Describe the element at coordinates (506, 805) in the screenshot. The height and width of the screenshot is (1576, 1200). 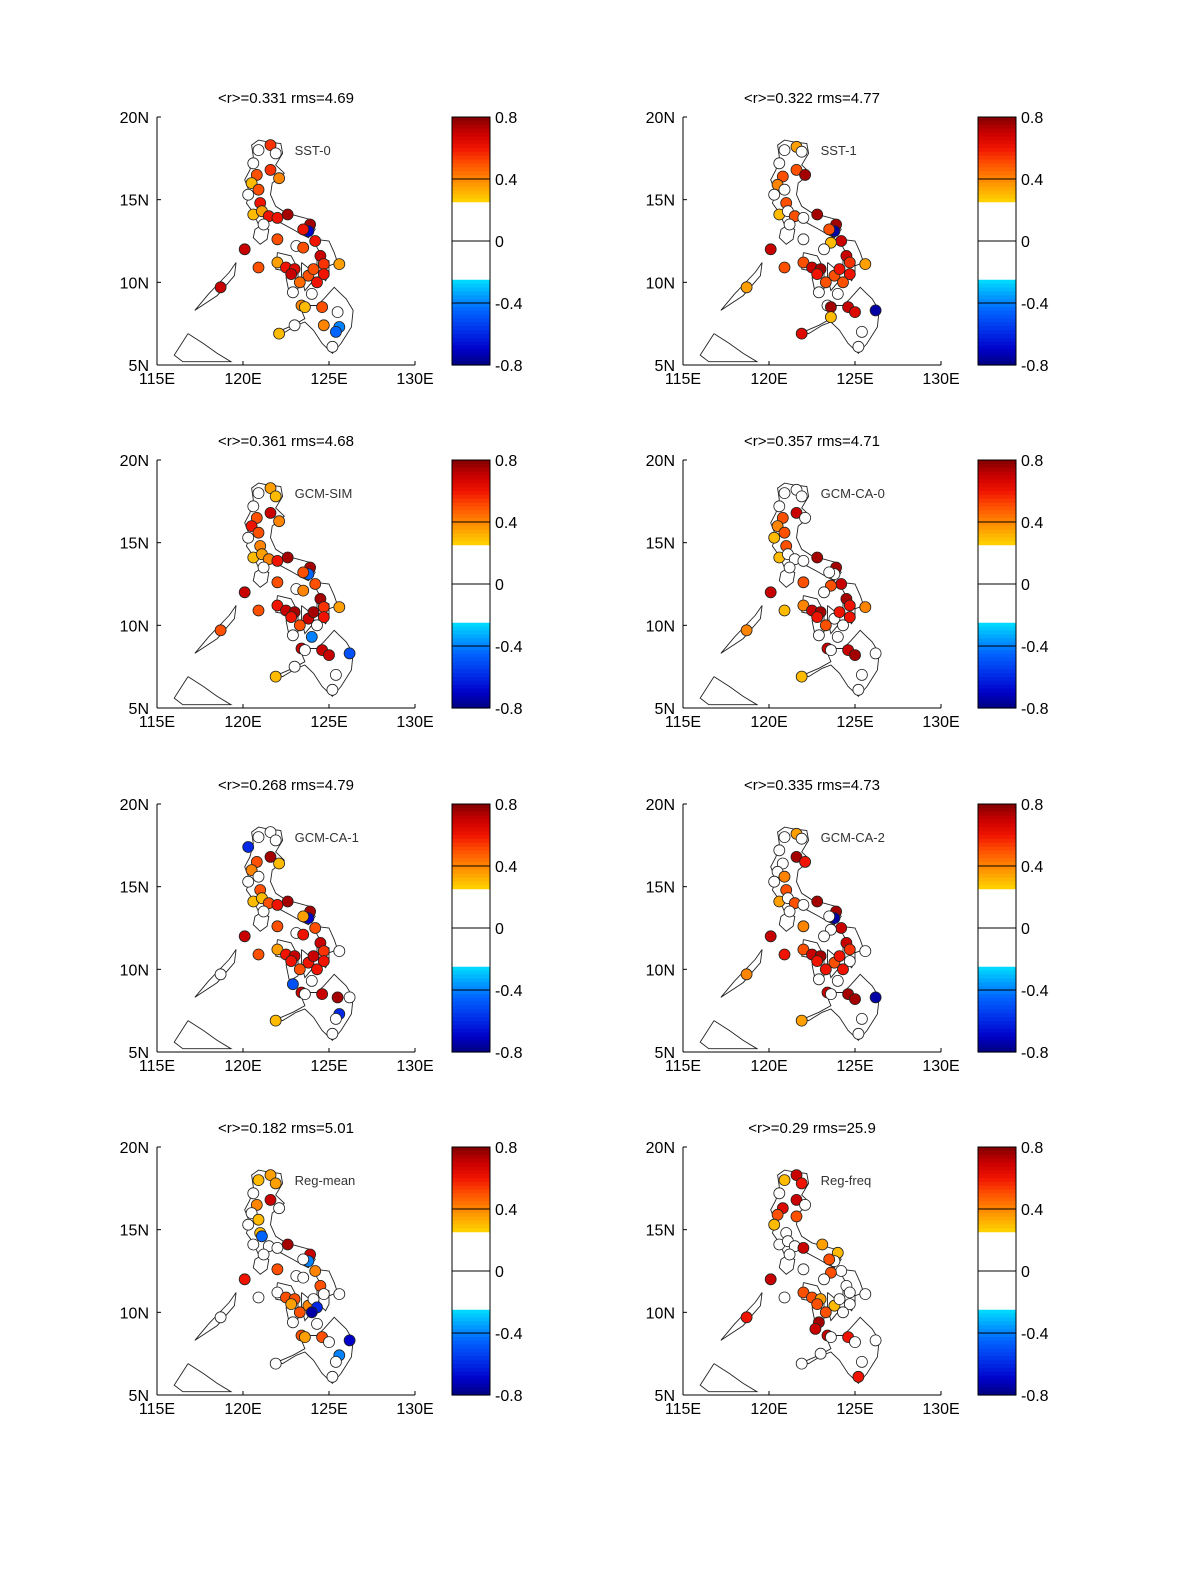
I see `colorbar-tick-label: 0.8` at that location.